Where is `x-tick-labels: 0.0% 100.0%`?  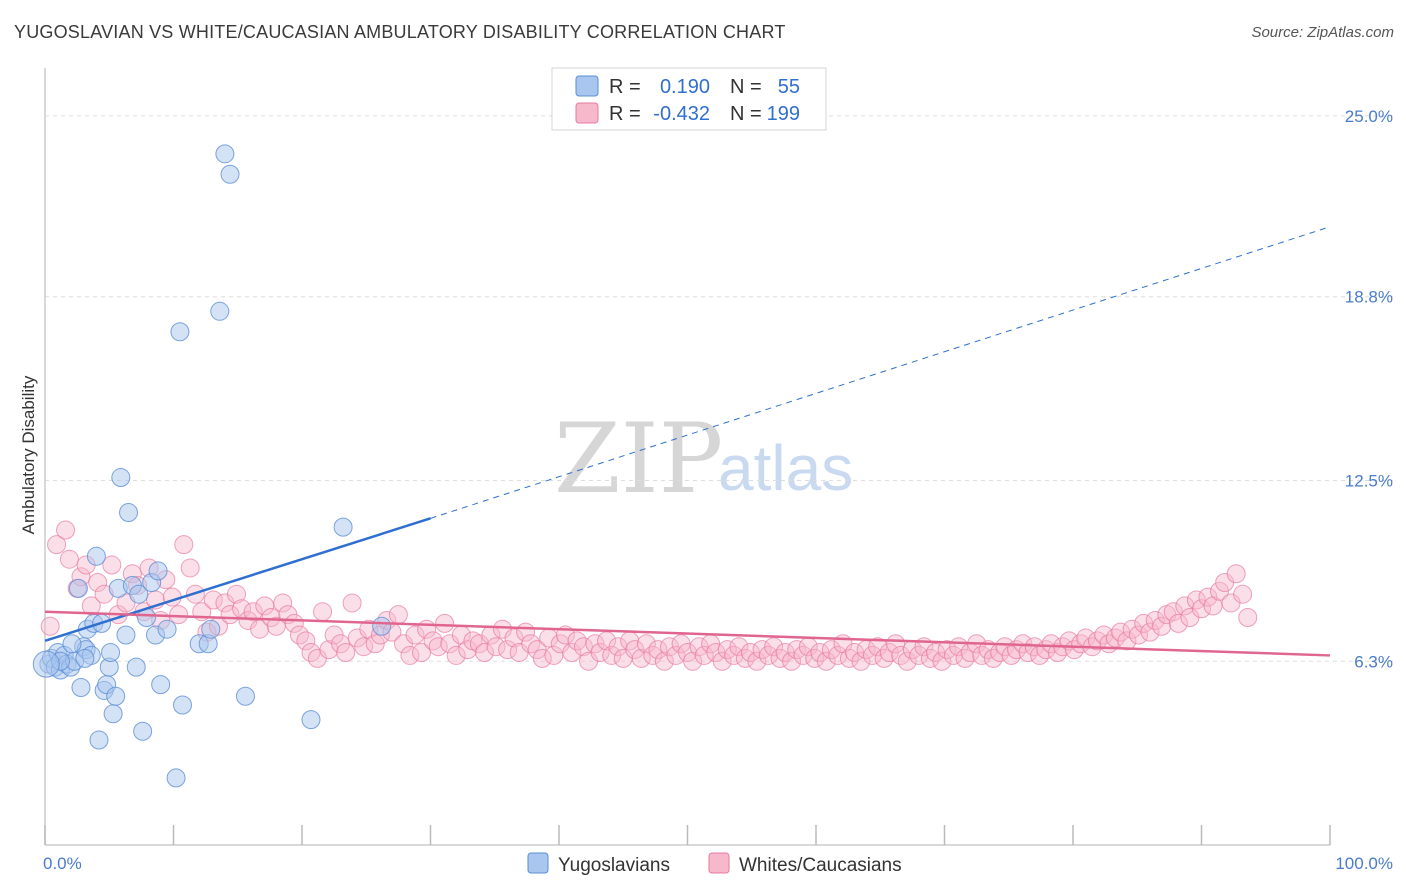 x-tick-labels: 0.0% 100.0% is located at coordinates (718, 863).